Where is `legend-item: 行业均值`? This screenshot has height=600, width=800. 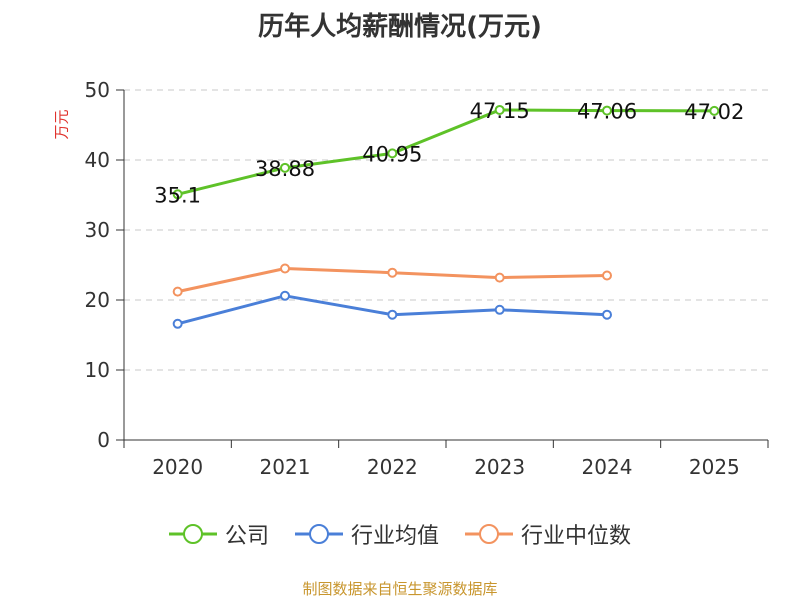 legend-item: 行业均值 is located at coordinates (366, 534).